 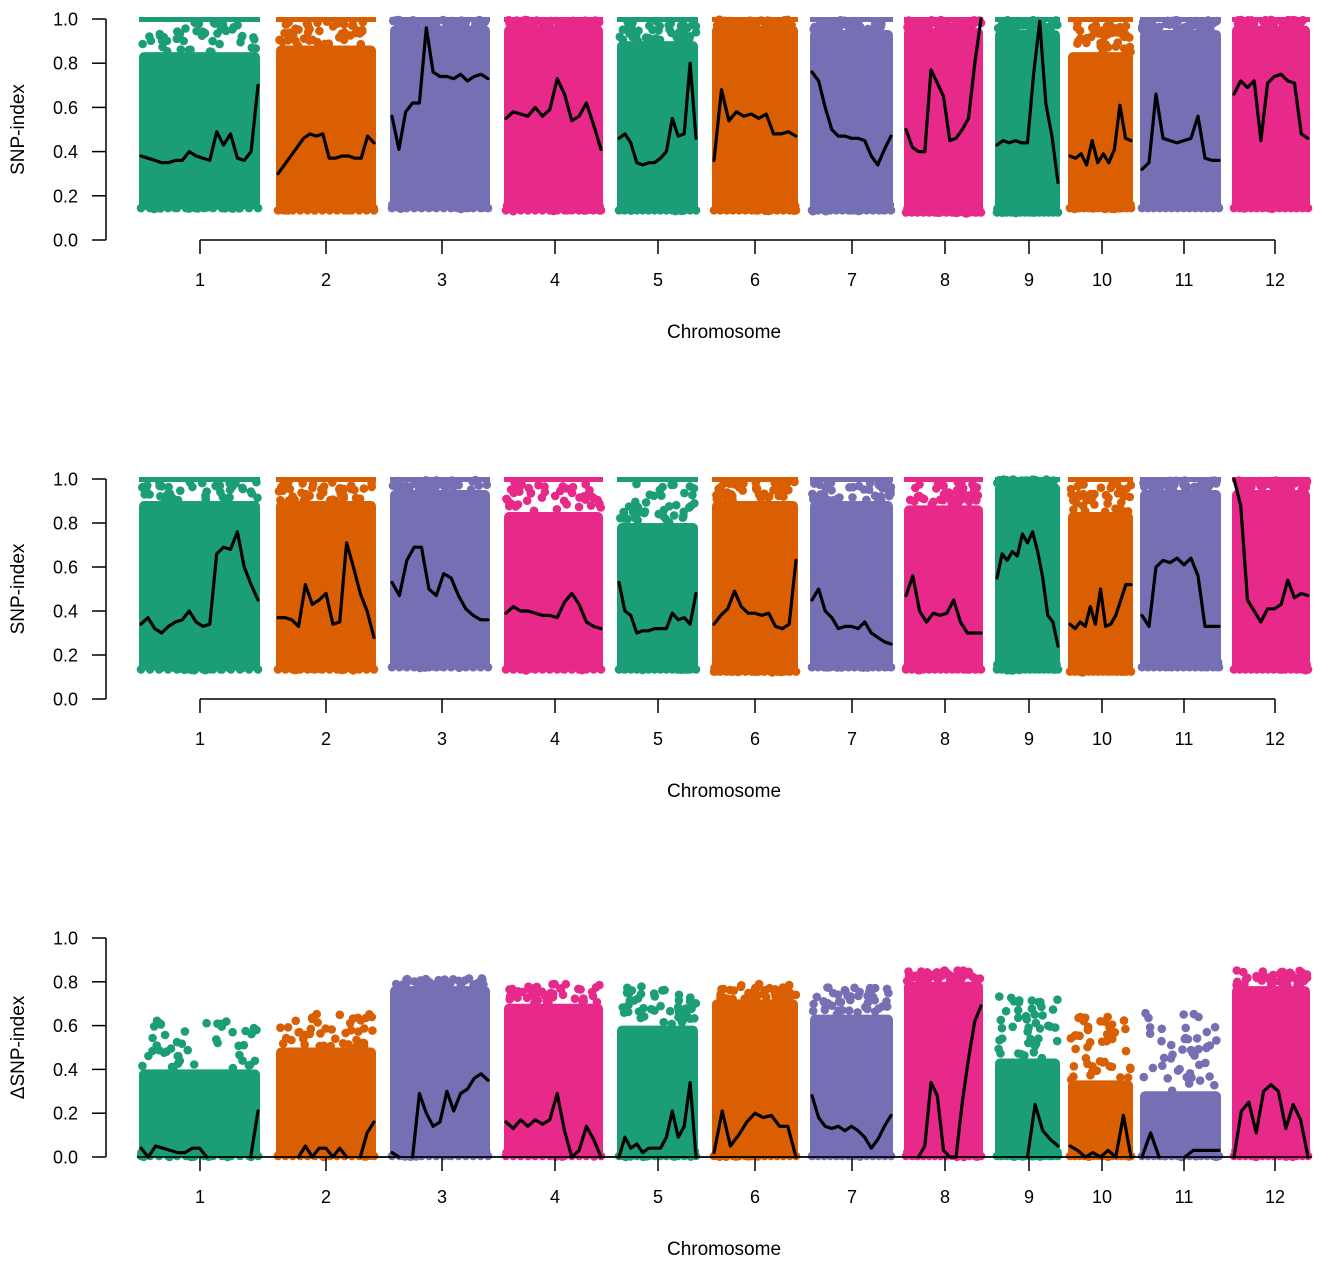 I want to click on x-tick-label: 8, so click(x=945, y=280).